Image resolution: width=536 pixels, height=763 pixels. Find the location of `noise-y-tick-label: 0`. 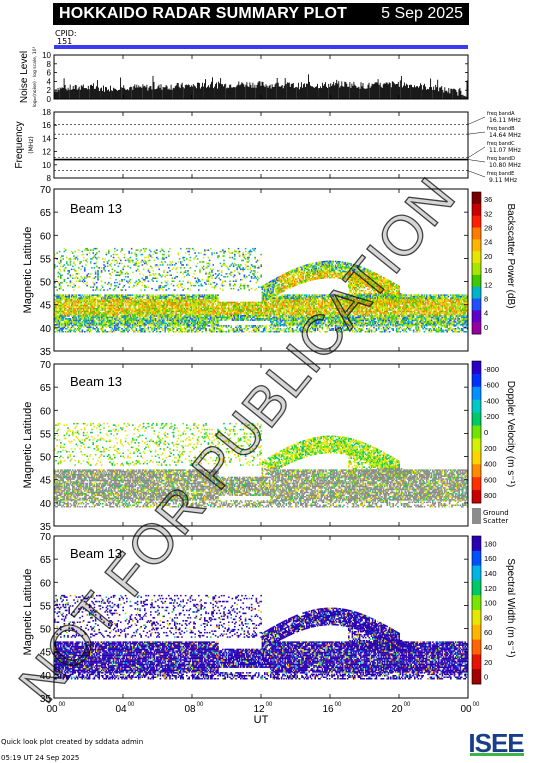

noise-y-tick-label: 0 is located at coordinates (49, 99).